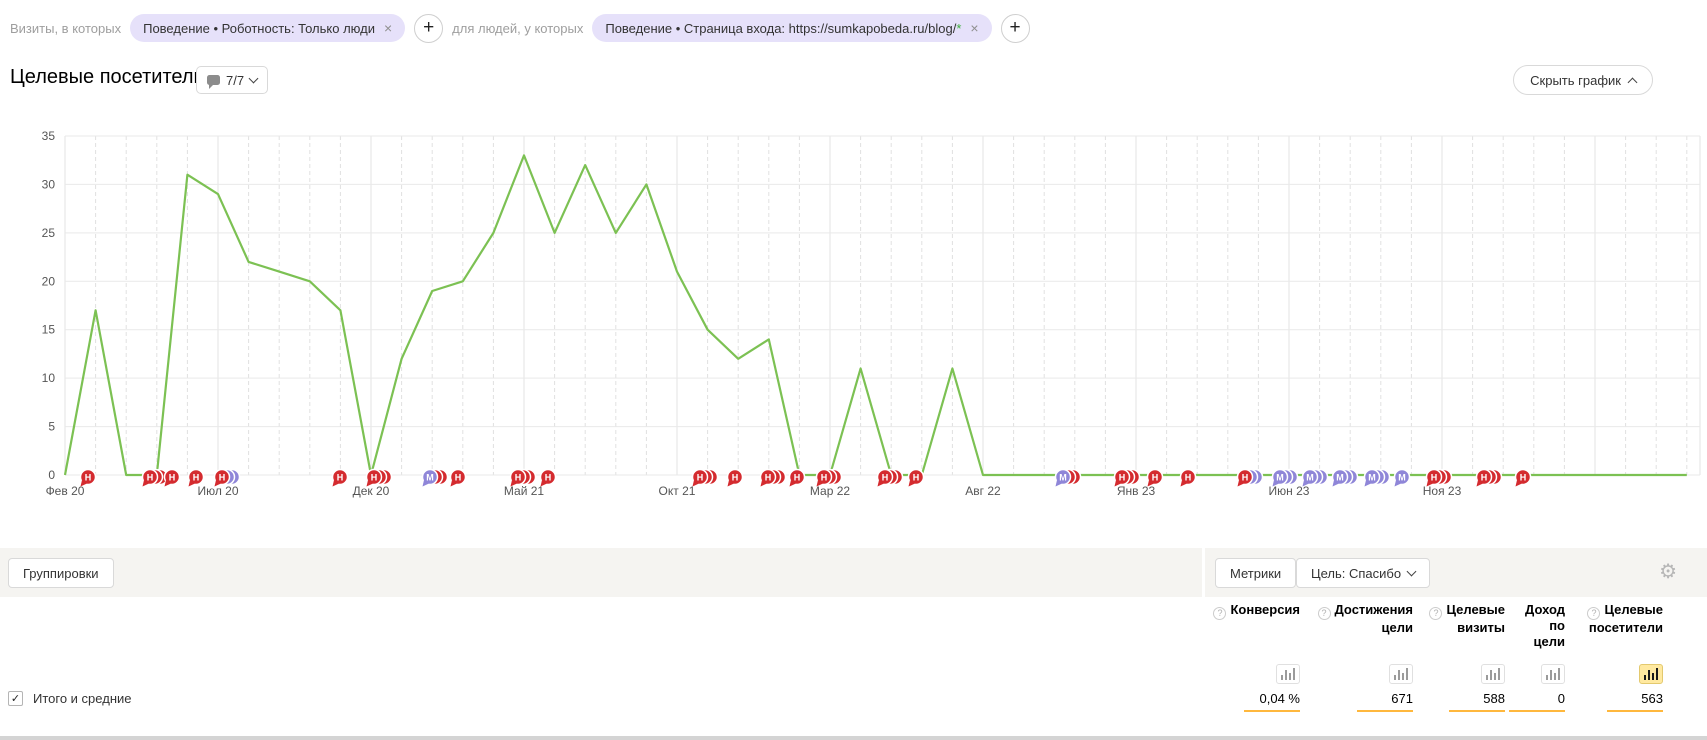 This screenshot has height=740, width=1707. What do you see at coordinates (1583, 80) in the screenshot?
I see `hide-chart-button: Скрыть график` at bounding box center [1583, 80].